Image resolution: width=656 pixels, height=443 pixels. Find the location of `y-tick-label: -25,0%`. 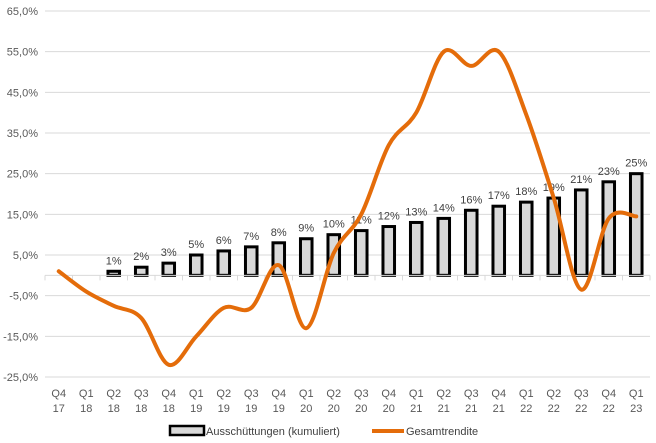

y-tick-label: -25,0% is located at coordinates (20, 378).